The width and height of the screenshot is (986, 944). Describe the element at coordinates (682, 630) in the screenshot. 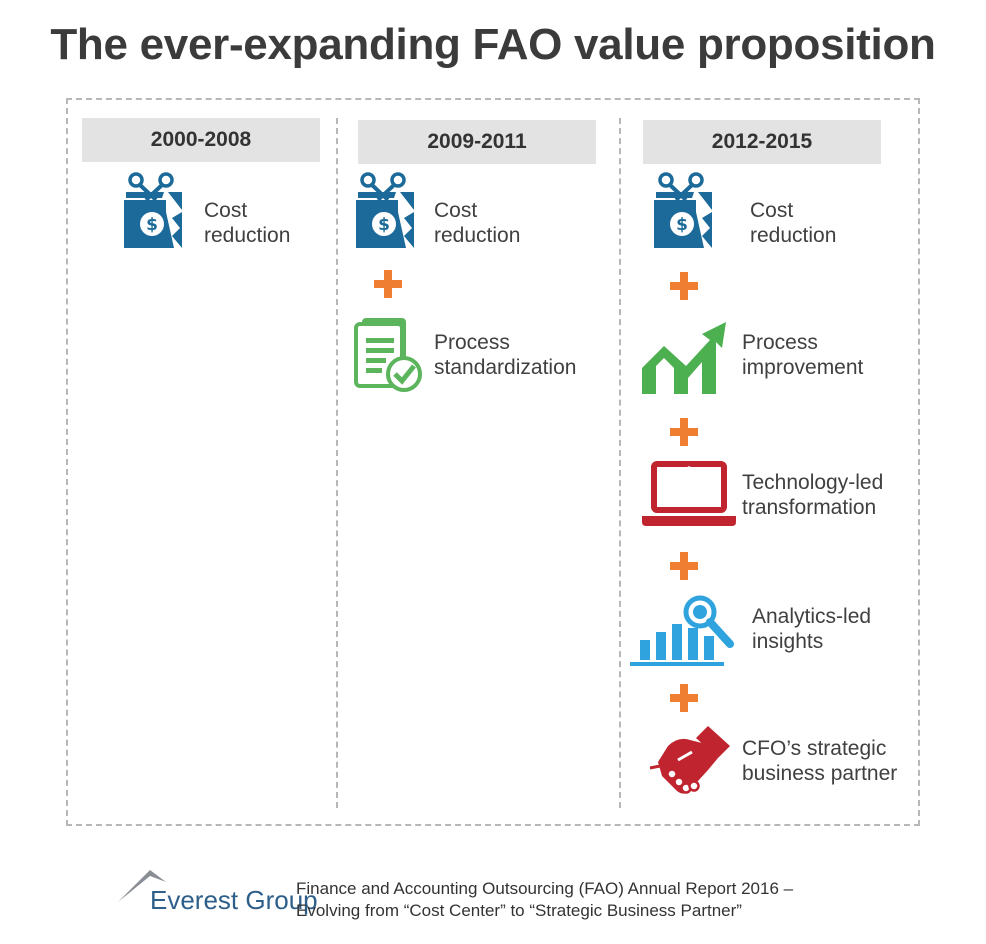

I see `analytics-icon` at that location.